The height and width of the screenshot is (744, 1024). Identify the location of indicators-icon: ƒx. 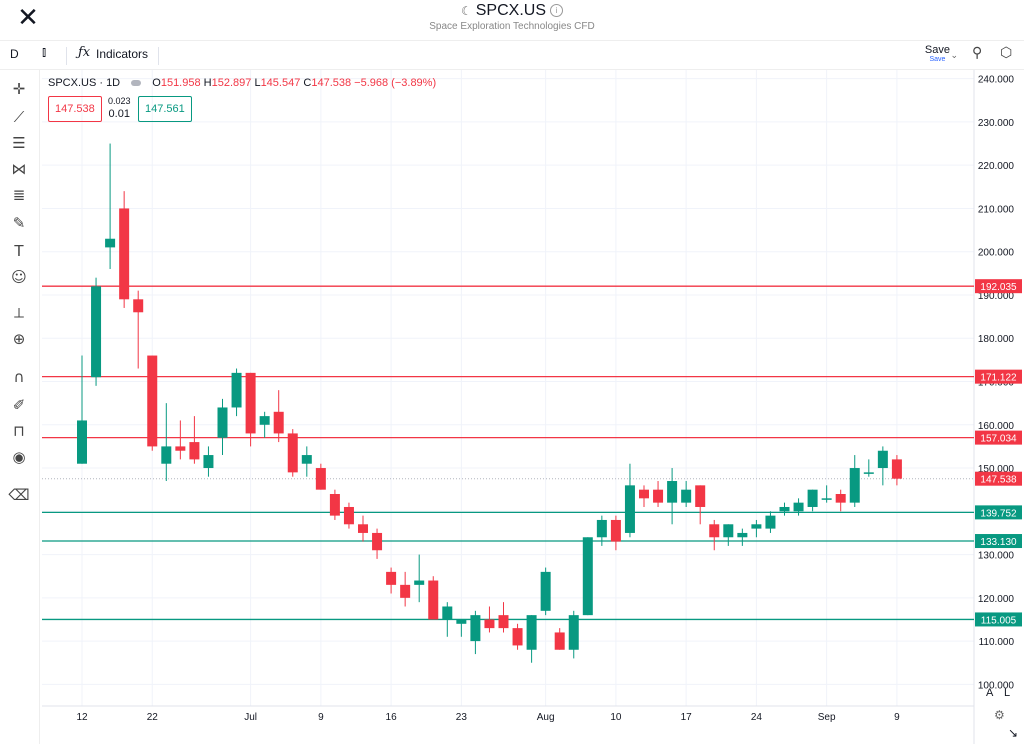
(84, 52).